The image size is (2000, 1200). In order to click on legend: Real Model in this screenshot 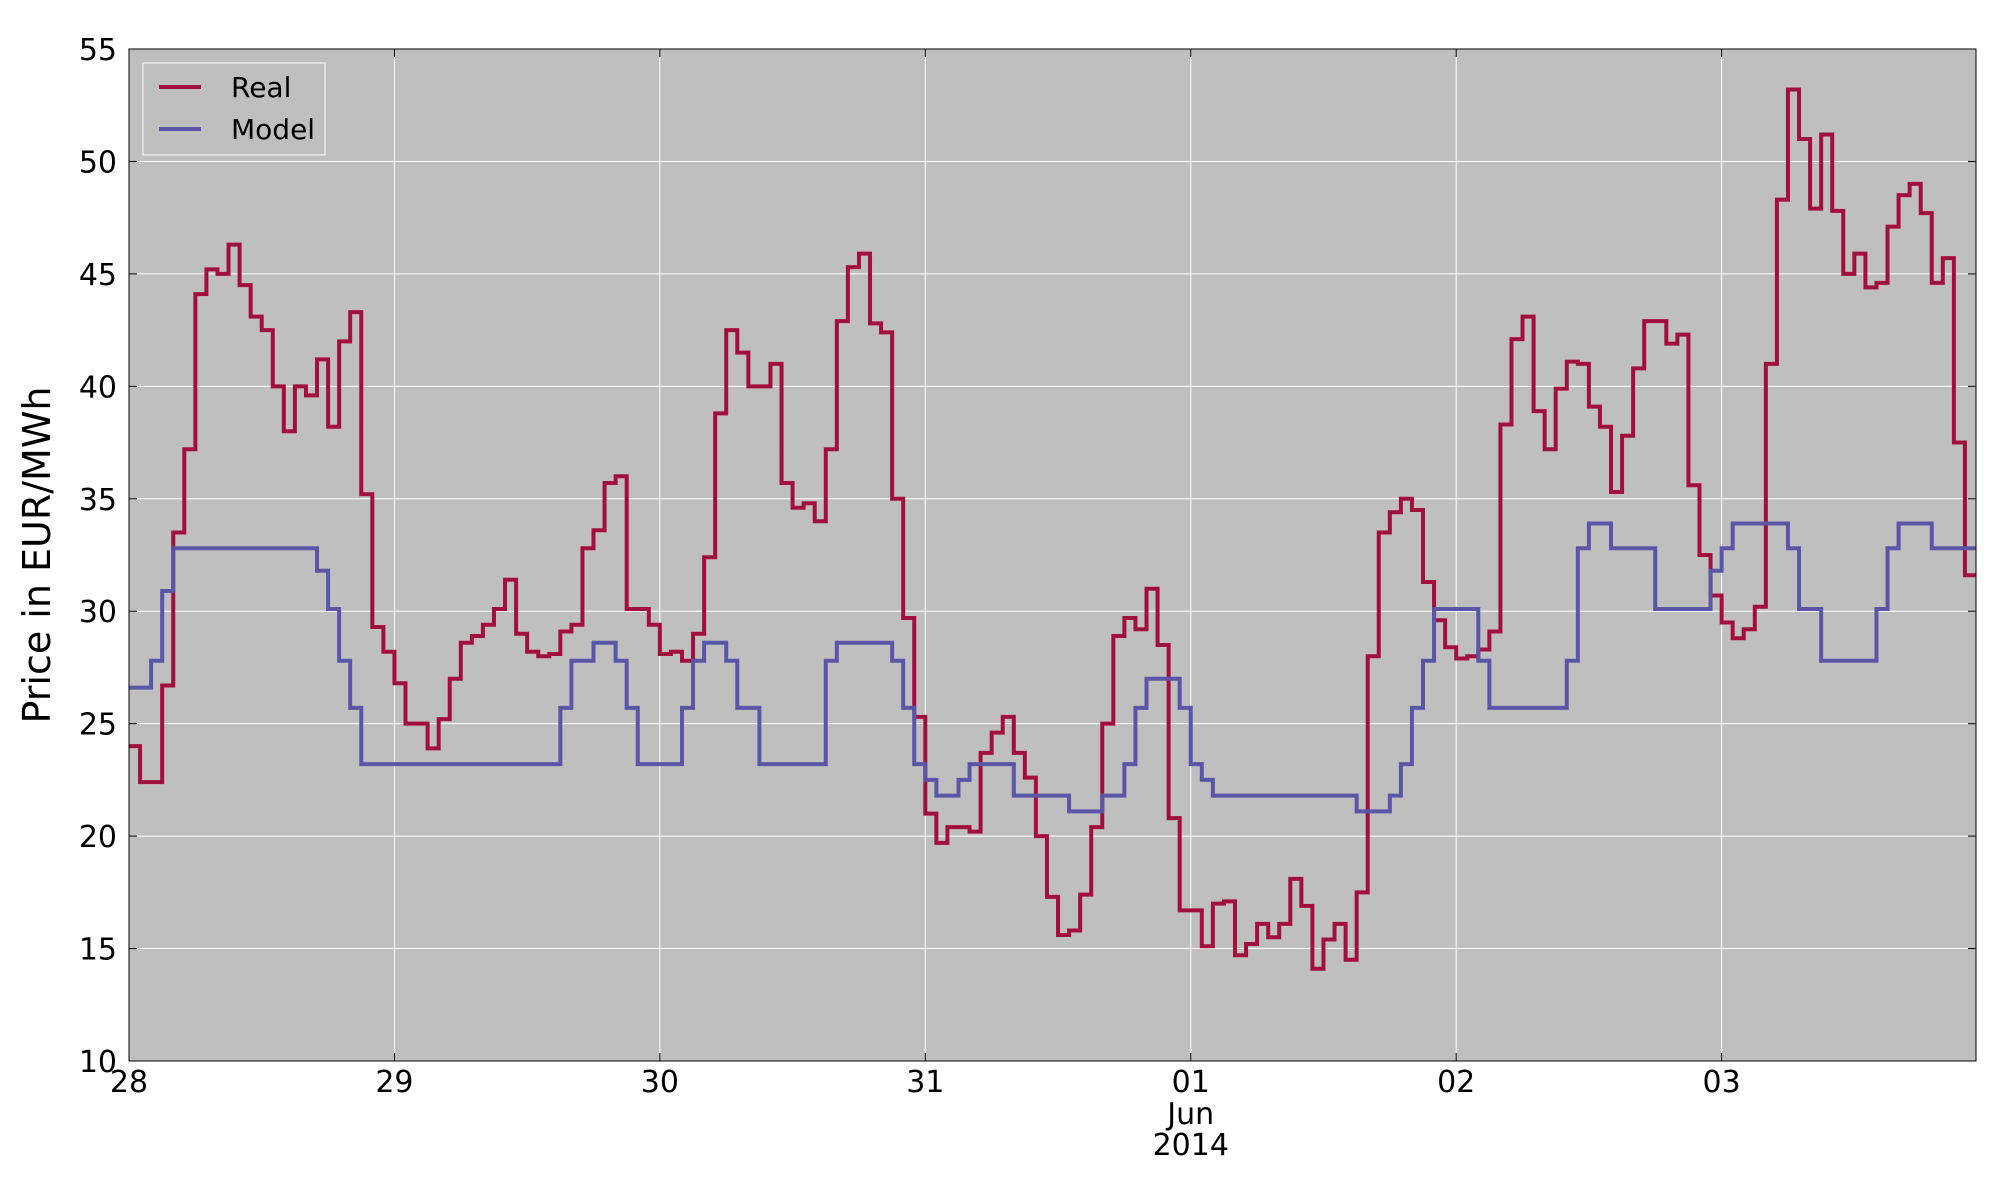, I will do `click(234, 109)`.